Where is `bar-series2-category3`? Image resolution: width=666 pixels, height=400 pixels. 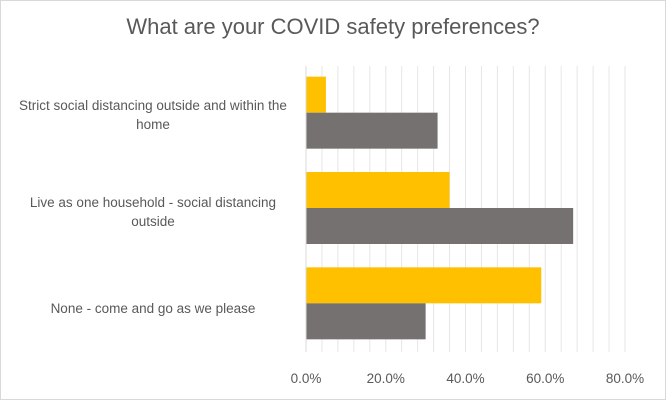 bar-series2-category3 is located at coordinates (366, 321).